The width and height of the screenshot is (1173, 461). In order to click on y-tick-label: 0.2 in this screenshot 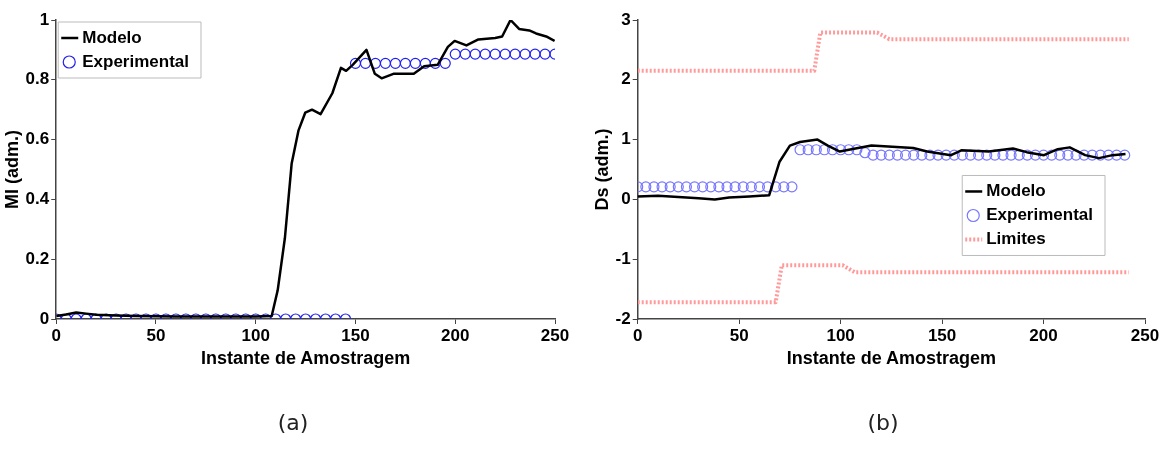, I will do `click(37, 258)`.